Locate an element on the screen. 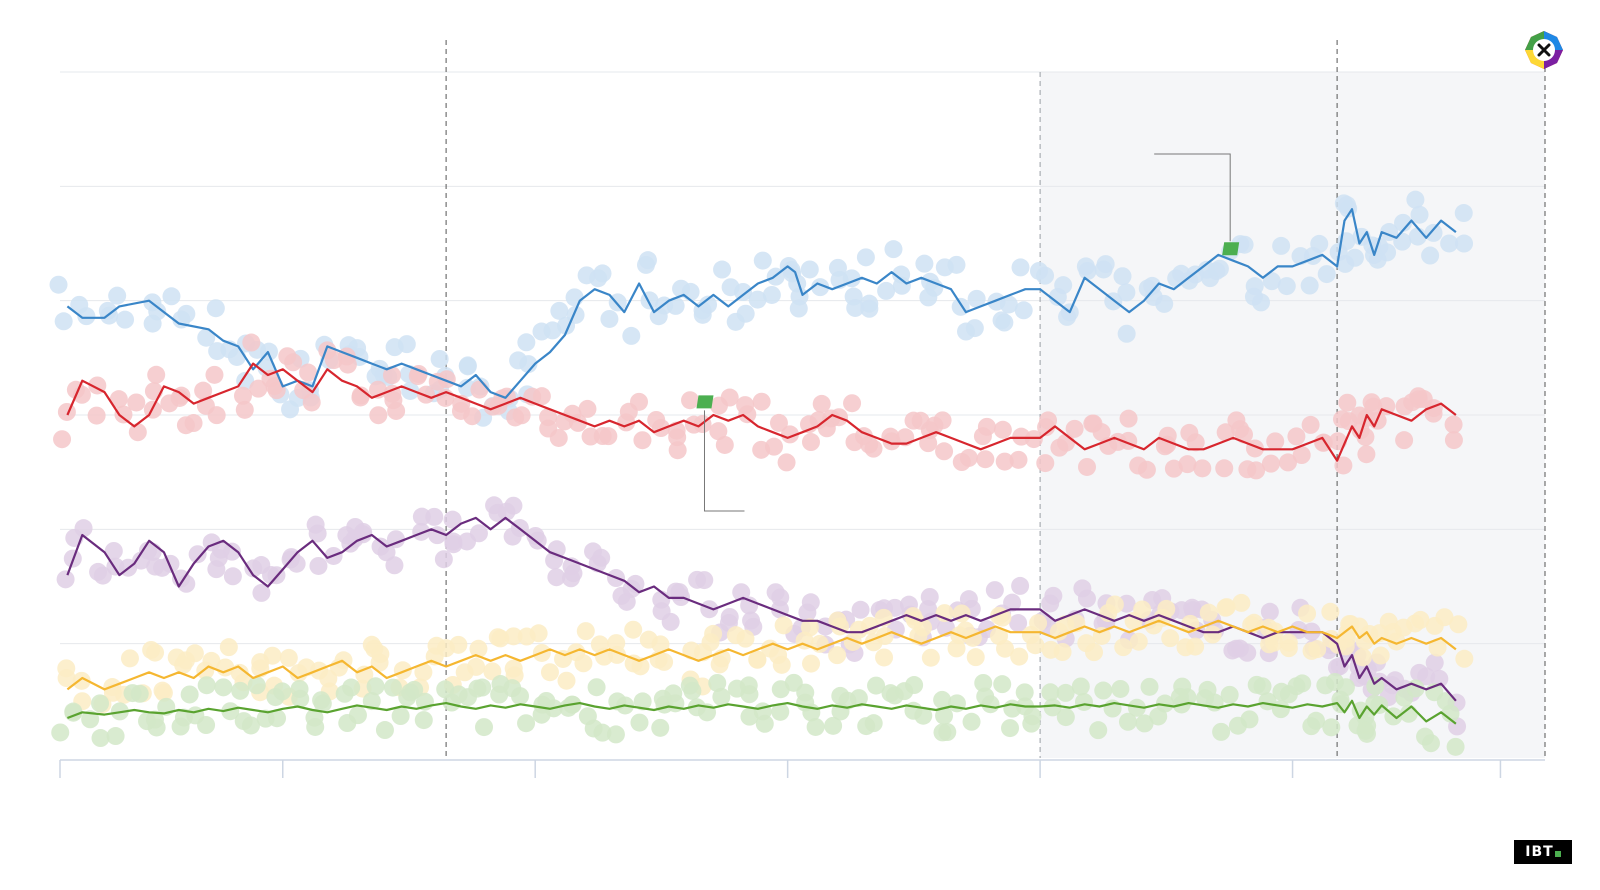 The height and width of the screenshot is (890, 1600). trend-line-green is located at coordinates (762, 712).